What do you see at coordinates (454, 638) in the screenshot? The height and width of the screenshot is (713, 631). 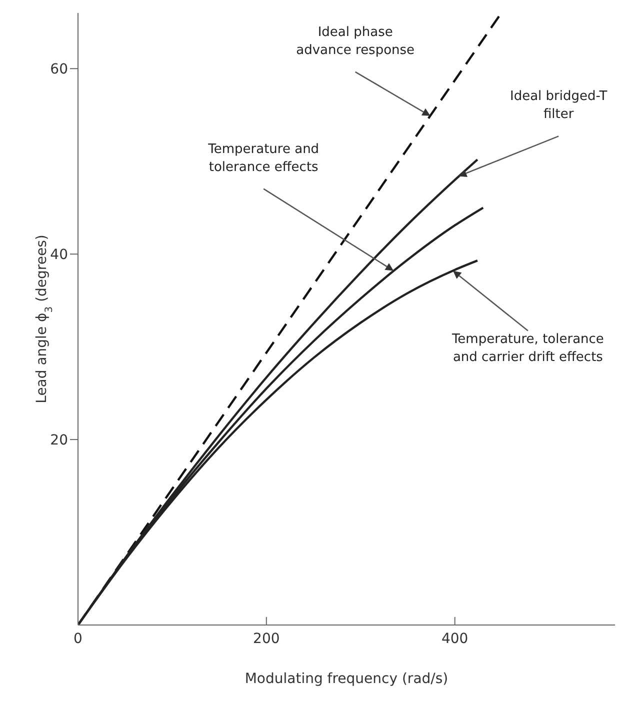 I see `x-tick-label: 400` at bounding box center [454, 638].